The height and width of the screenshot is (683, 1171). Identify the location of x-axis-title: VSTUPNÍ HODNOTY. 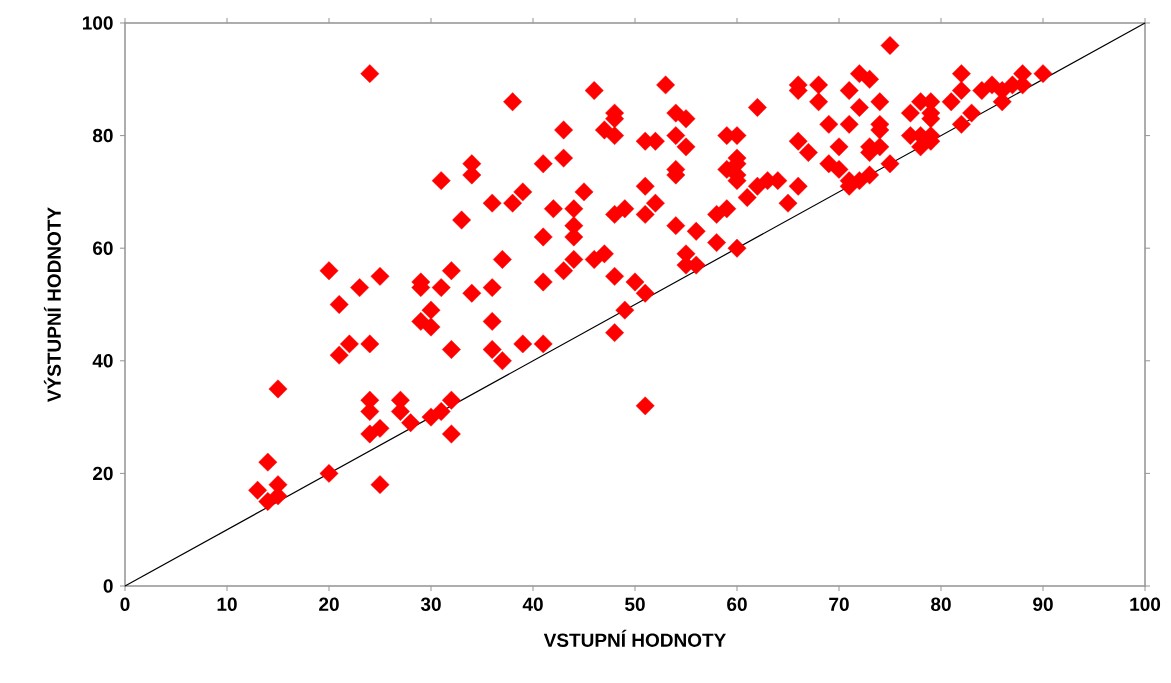
(634, 638).